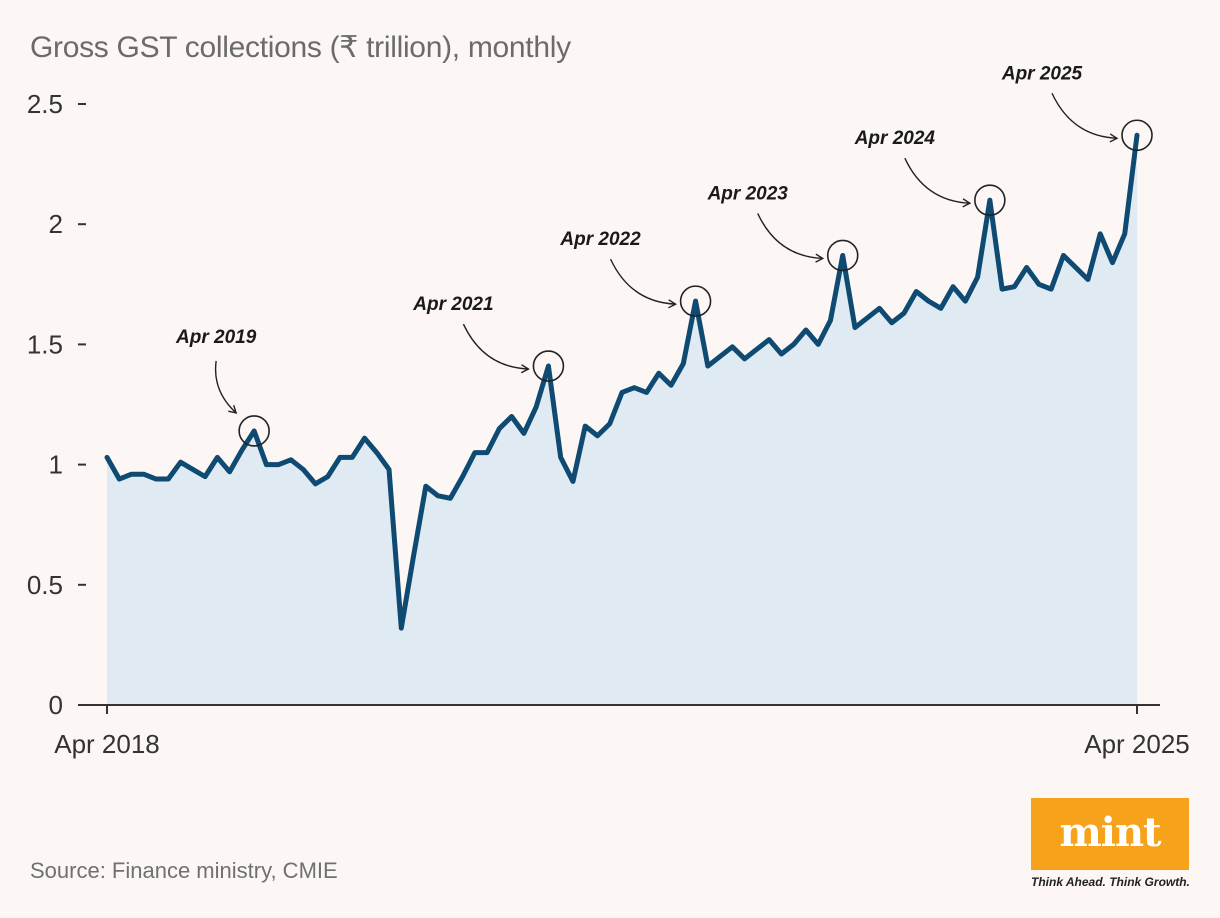  Describe the element at coordinates (56, 224) in the screenshot. I see `y-tick-label: 2` at that location.